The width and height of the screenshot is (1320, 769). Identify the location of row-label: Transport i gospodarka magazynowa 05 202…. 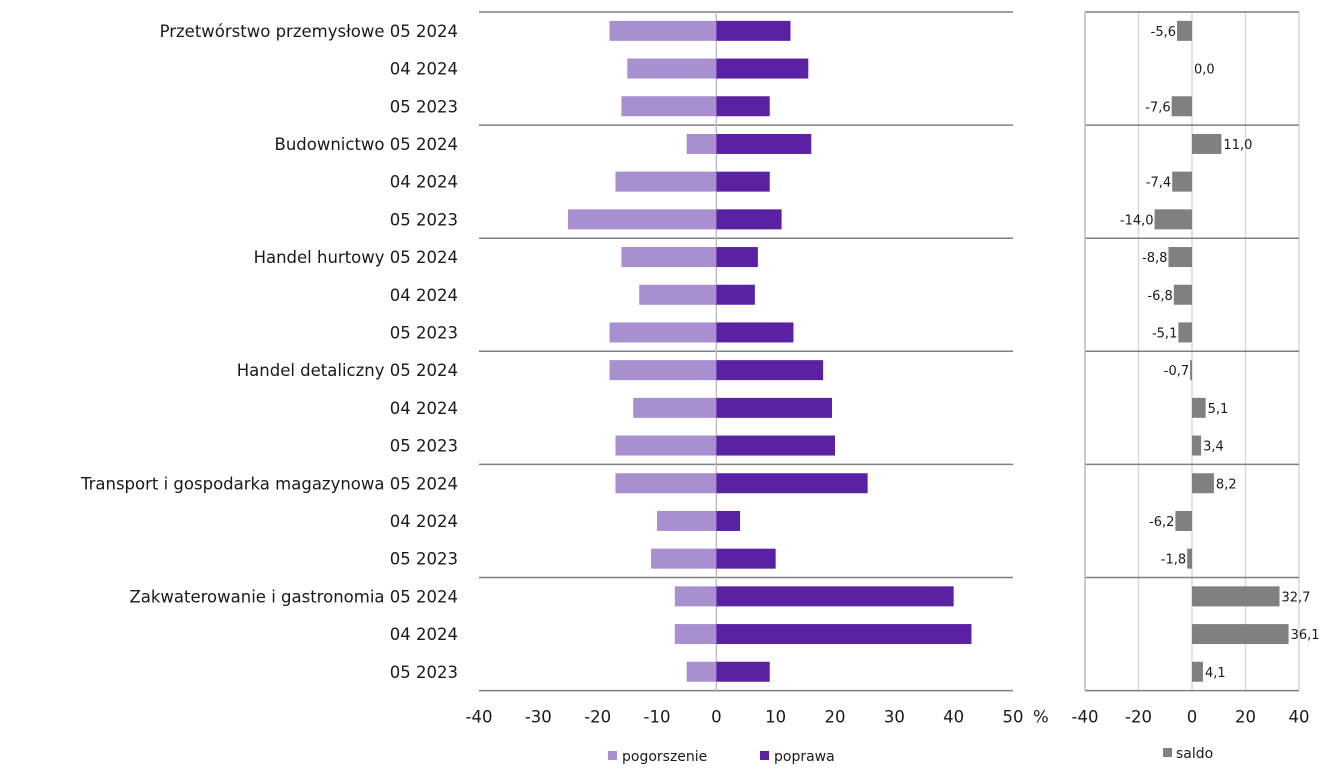
(269, 483).